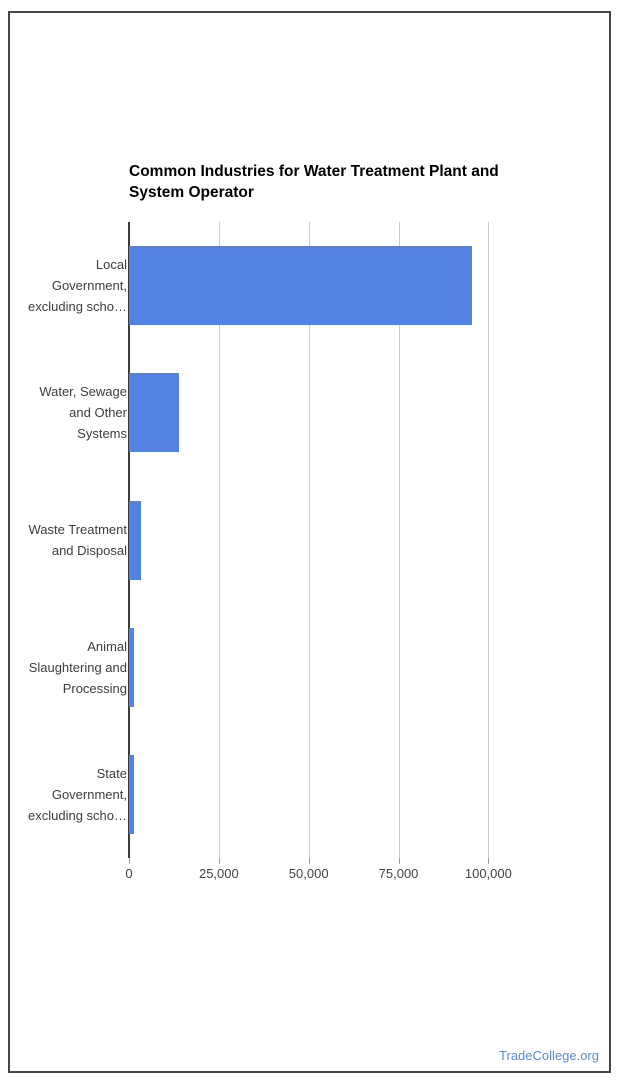  I want to click on category-label-line: State, so click(111, 773).